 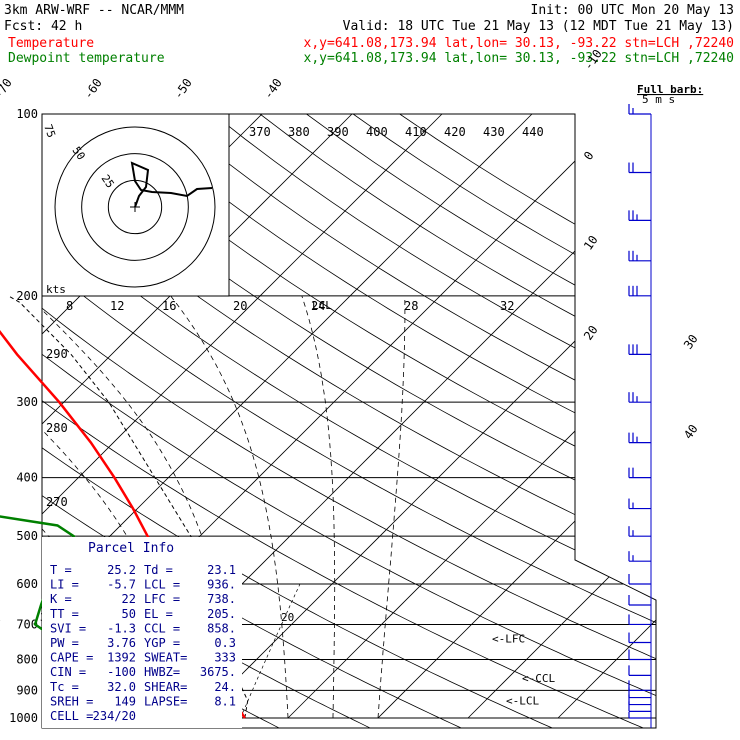 What do you see at coordinates (79, 153) in the screenshot?
I see `hodo-ring-label-50: 50` at bounding box center [79, 153].